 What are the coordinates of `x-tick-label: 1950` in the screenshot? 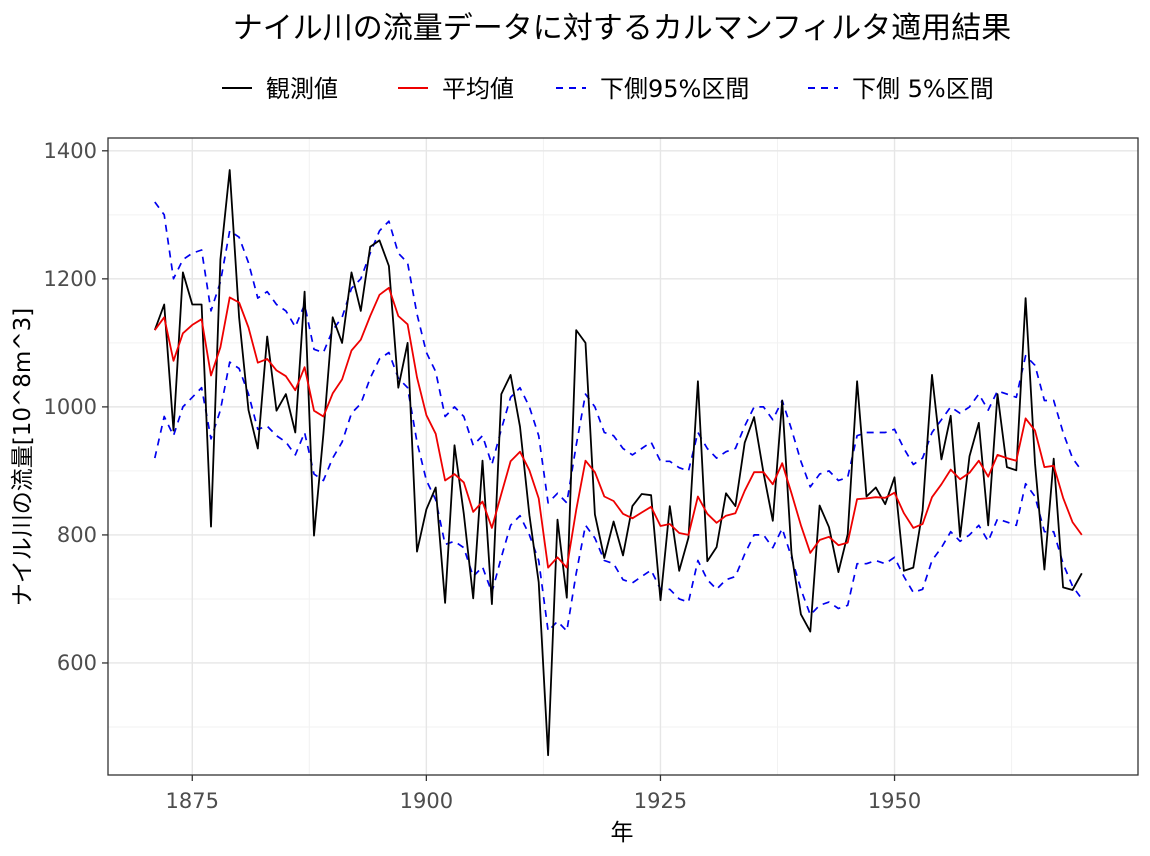 It's located at (894, 801).